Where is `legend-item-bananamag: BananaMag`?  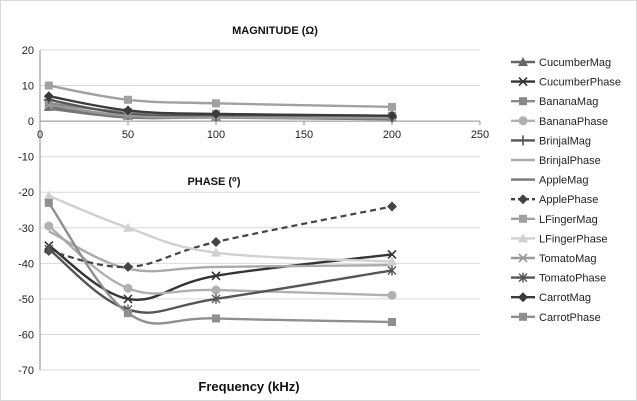 legend-item-bananamag: BananaMag is located at coordinates (554, 102).